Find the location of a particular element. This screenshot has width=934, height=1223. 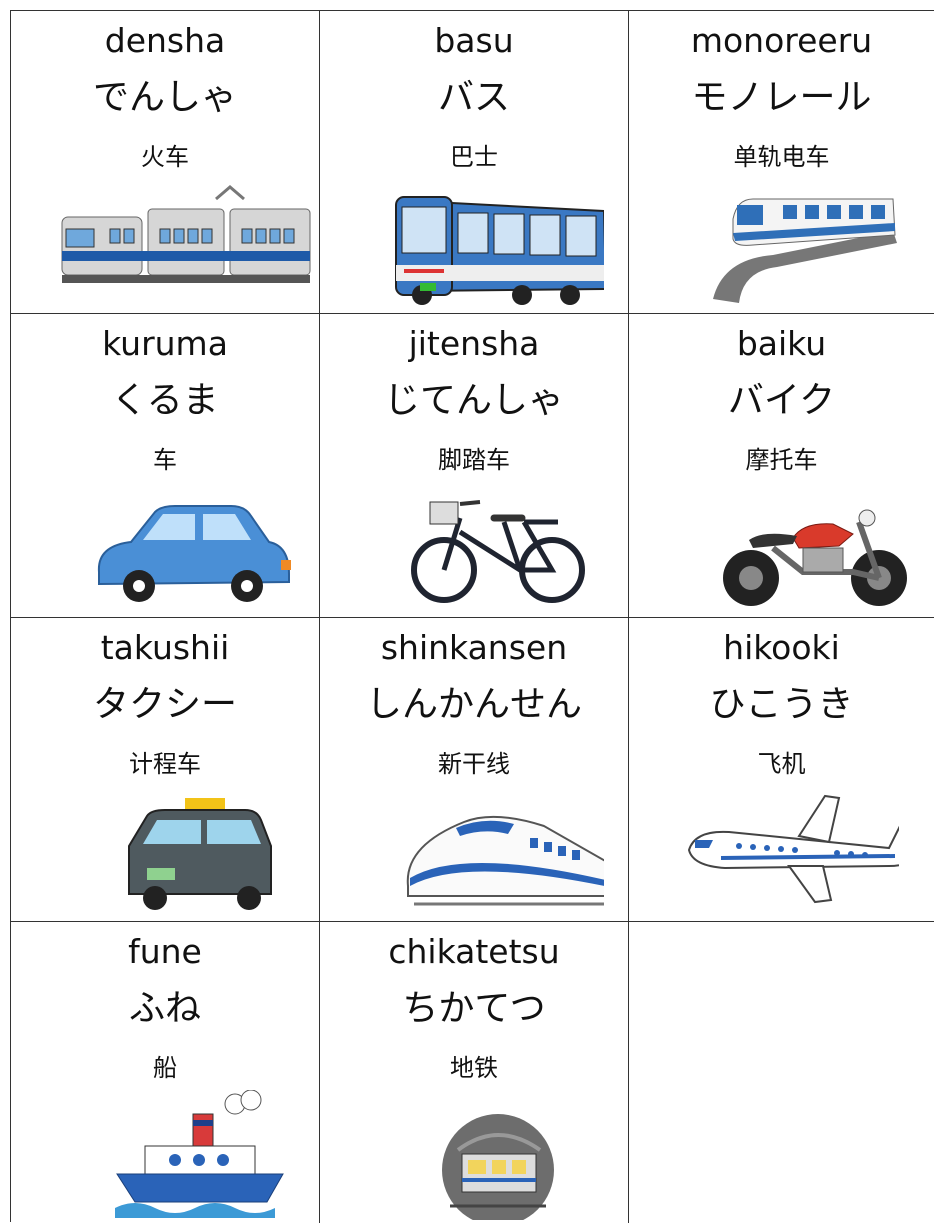

kana: ひこうき is located at coordinates (781, 704).